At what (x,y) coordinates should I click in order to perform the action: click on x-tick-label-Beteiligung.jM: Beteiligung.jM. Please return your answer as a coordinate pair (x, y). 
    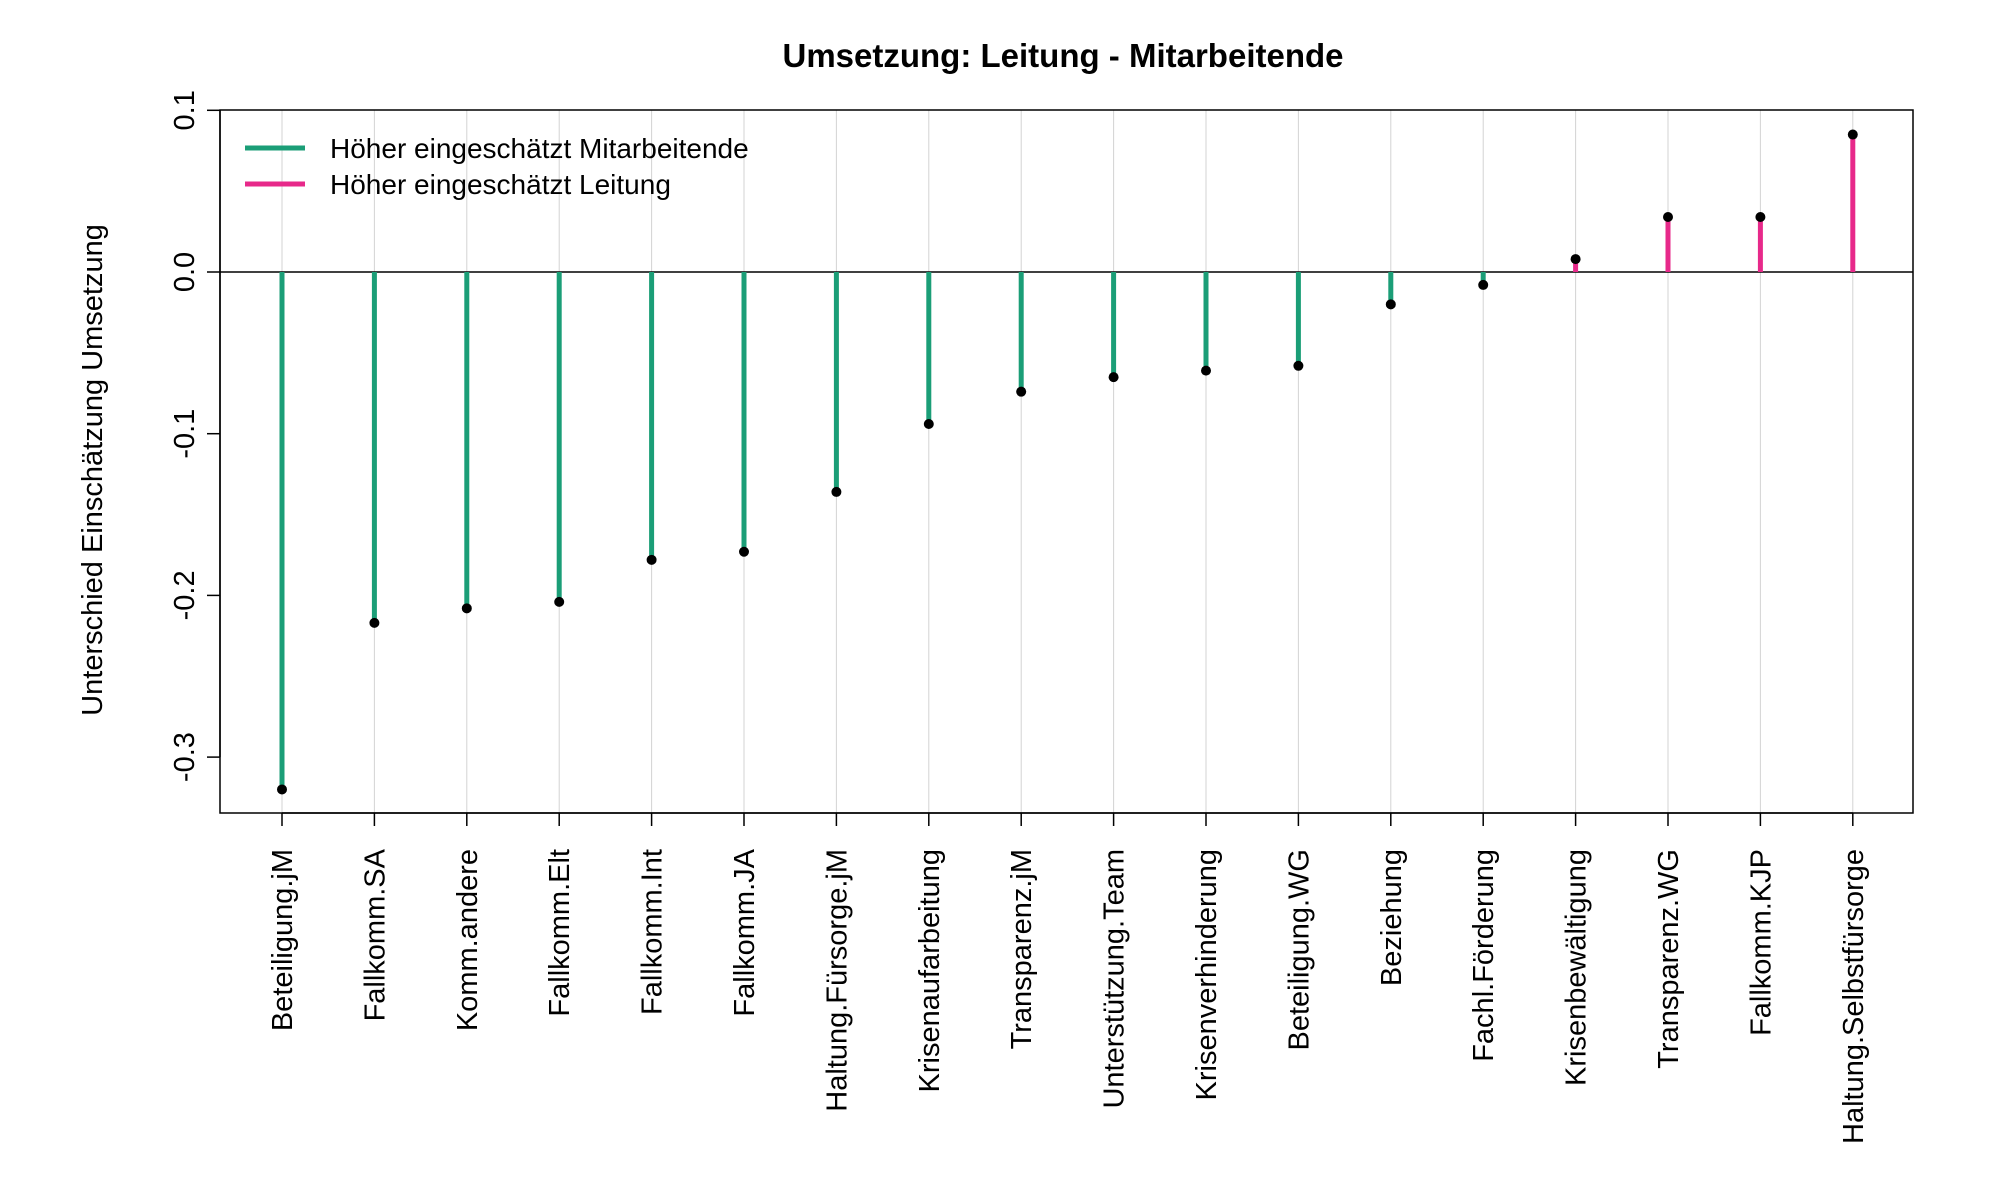
    Looking at the image, I should click on (283, 940).